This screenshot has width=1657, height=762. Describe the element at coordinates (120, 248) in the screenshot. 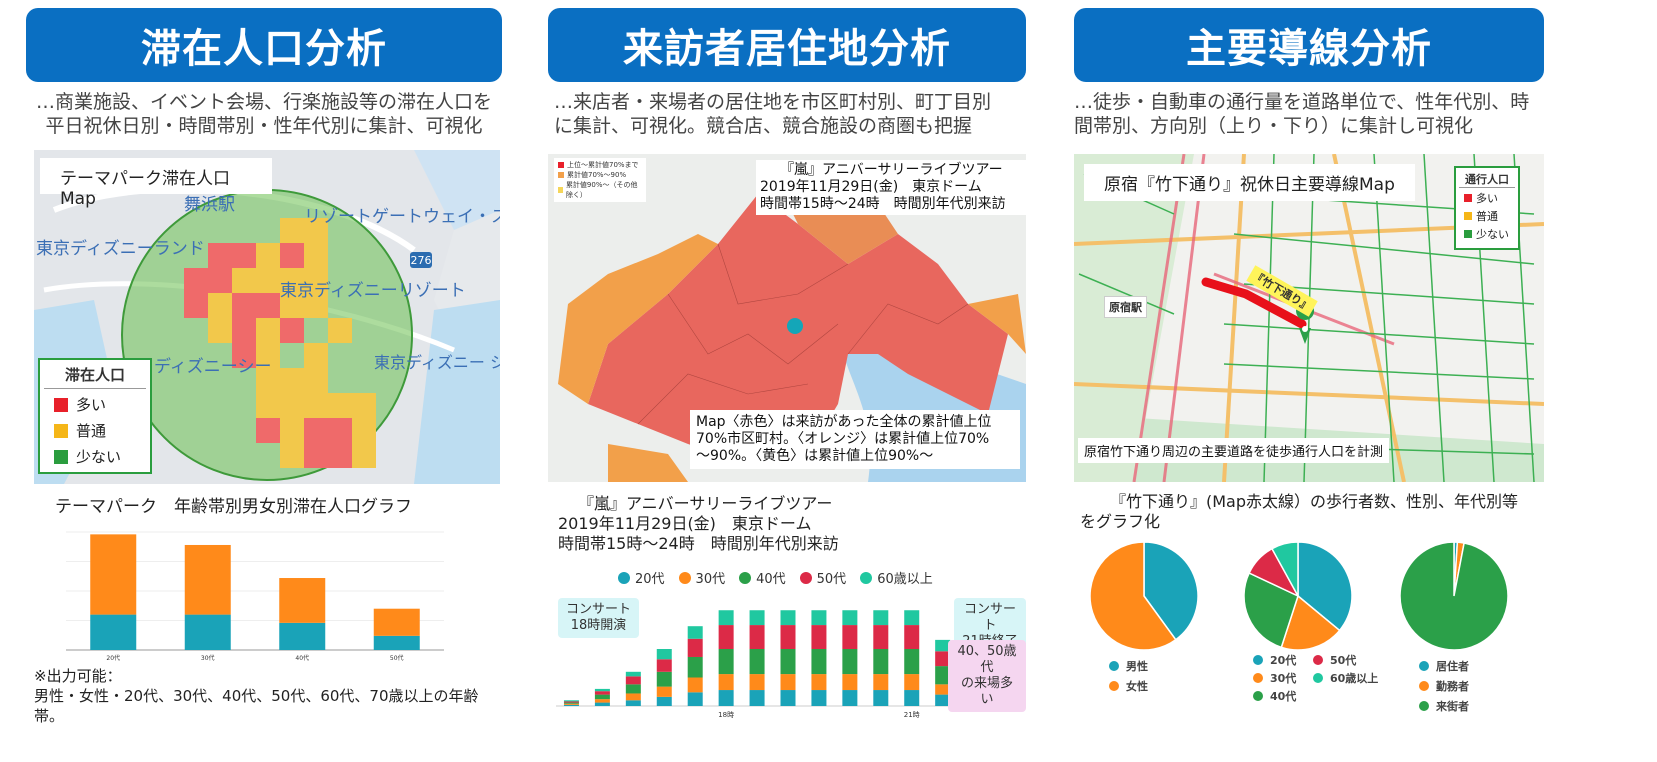

I see `map-label-land: 東京ディズニーランド` at that location.